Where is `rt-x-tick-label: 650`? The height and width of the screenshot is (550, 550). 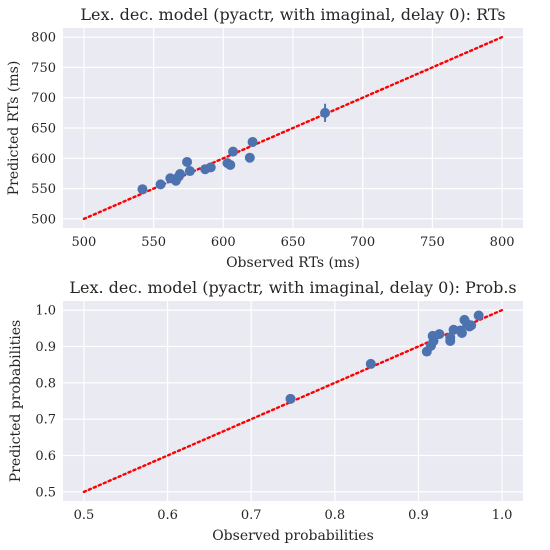 rt-x-tick-label: 650 is located at coordinates (293, 242).